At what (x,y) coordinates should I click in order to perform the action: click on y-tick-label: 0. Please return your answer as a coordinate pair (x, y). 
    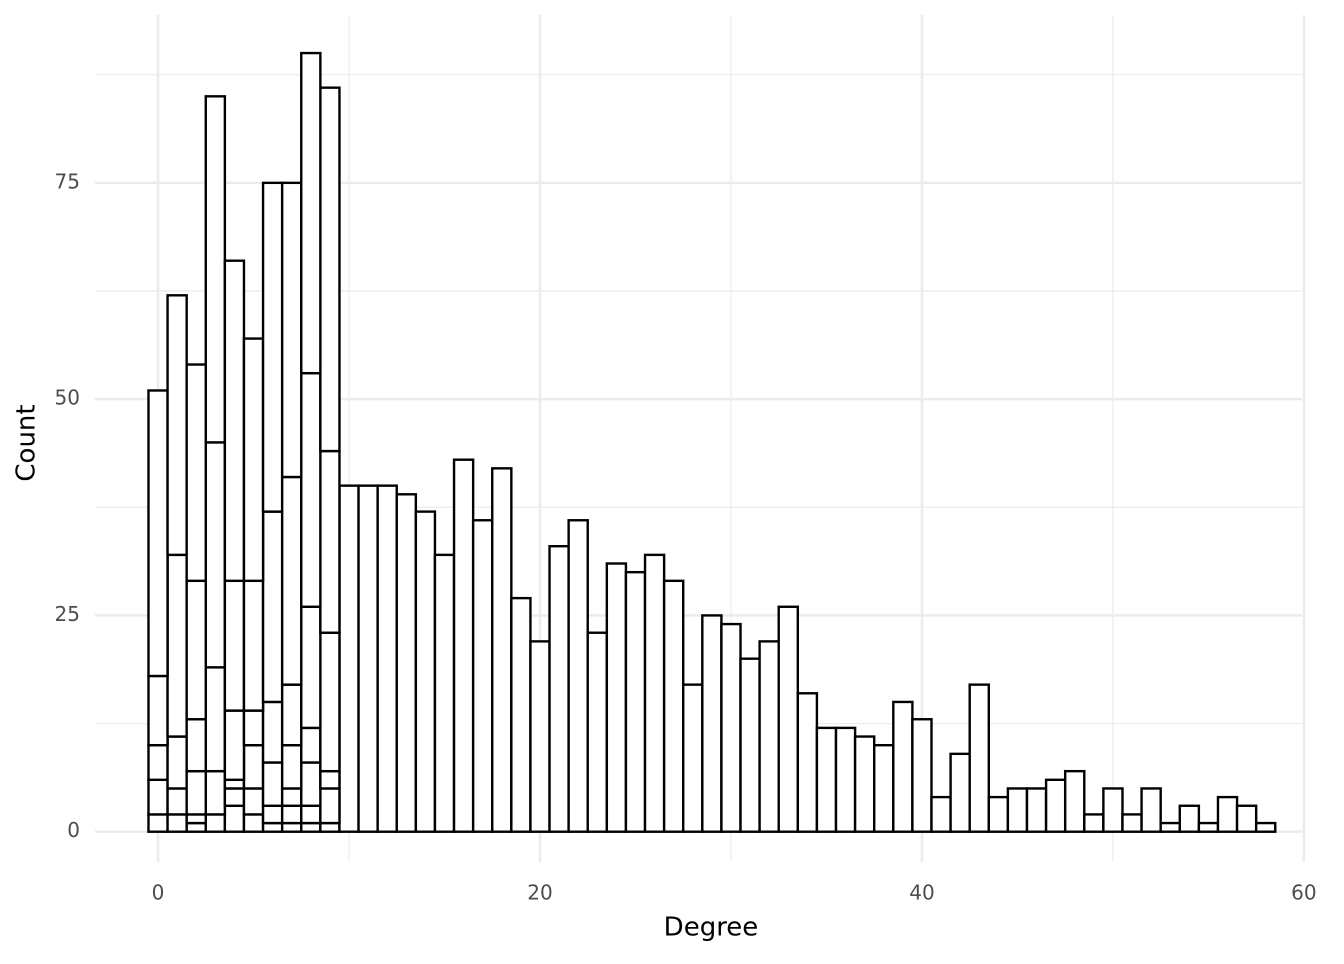
    Looking at the image, I should click on (73, 830).